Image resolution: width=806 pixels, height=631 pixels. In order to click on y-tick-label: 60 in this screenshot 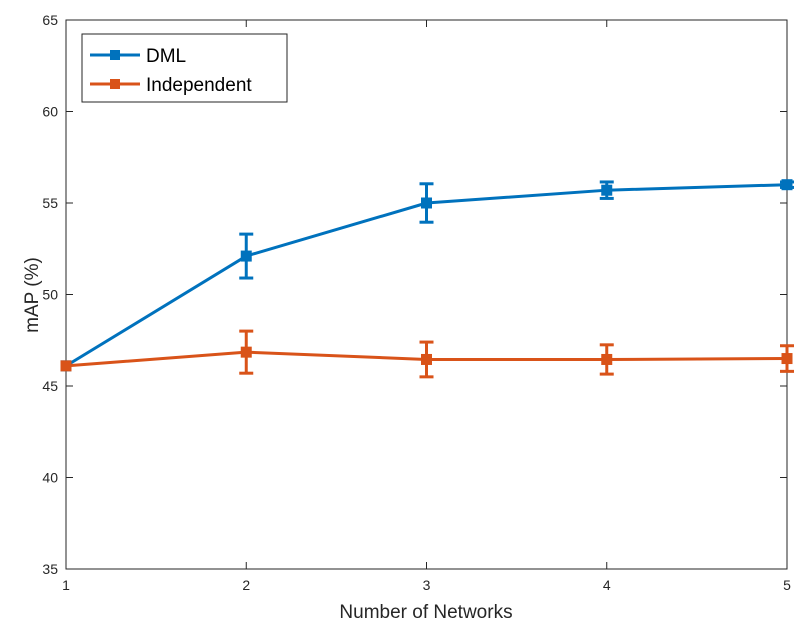, I will do `click(50, 112)`.